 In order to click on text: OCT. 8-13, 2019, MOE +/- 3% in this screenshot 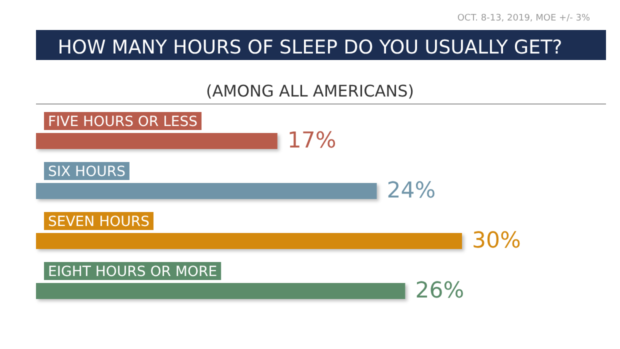, I will do `click(523, 19)`.